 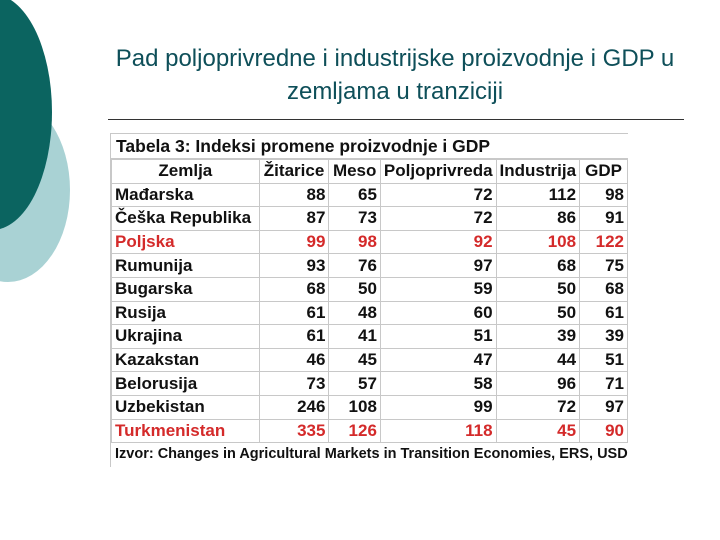 What do you see at coordinates (603, 431) in the screenshot?
I see `value-cell: 90` at bounding box center [603, 431].